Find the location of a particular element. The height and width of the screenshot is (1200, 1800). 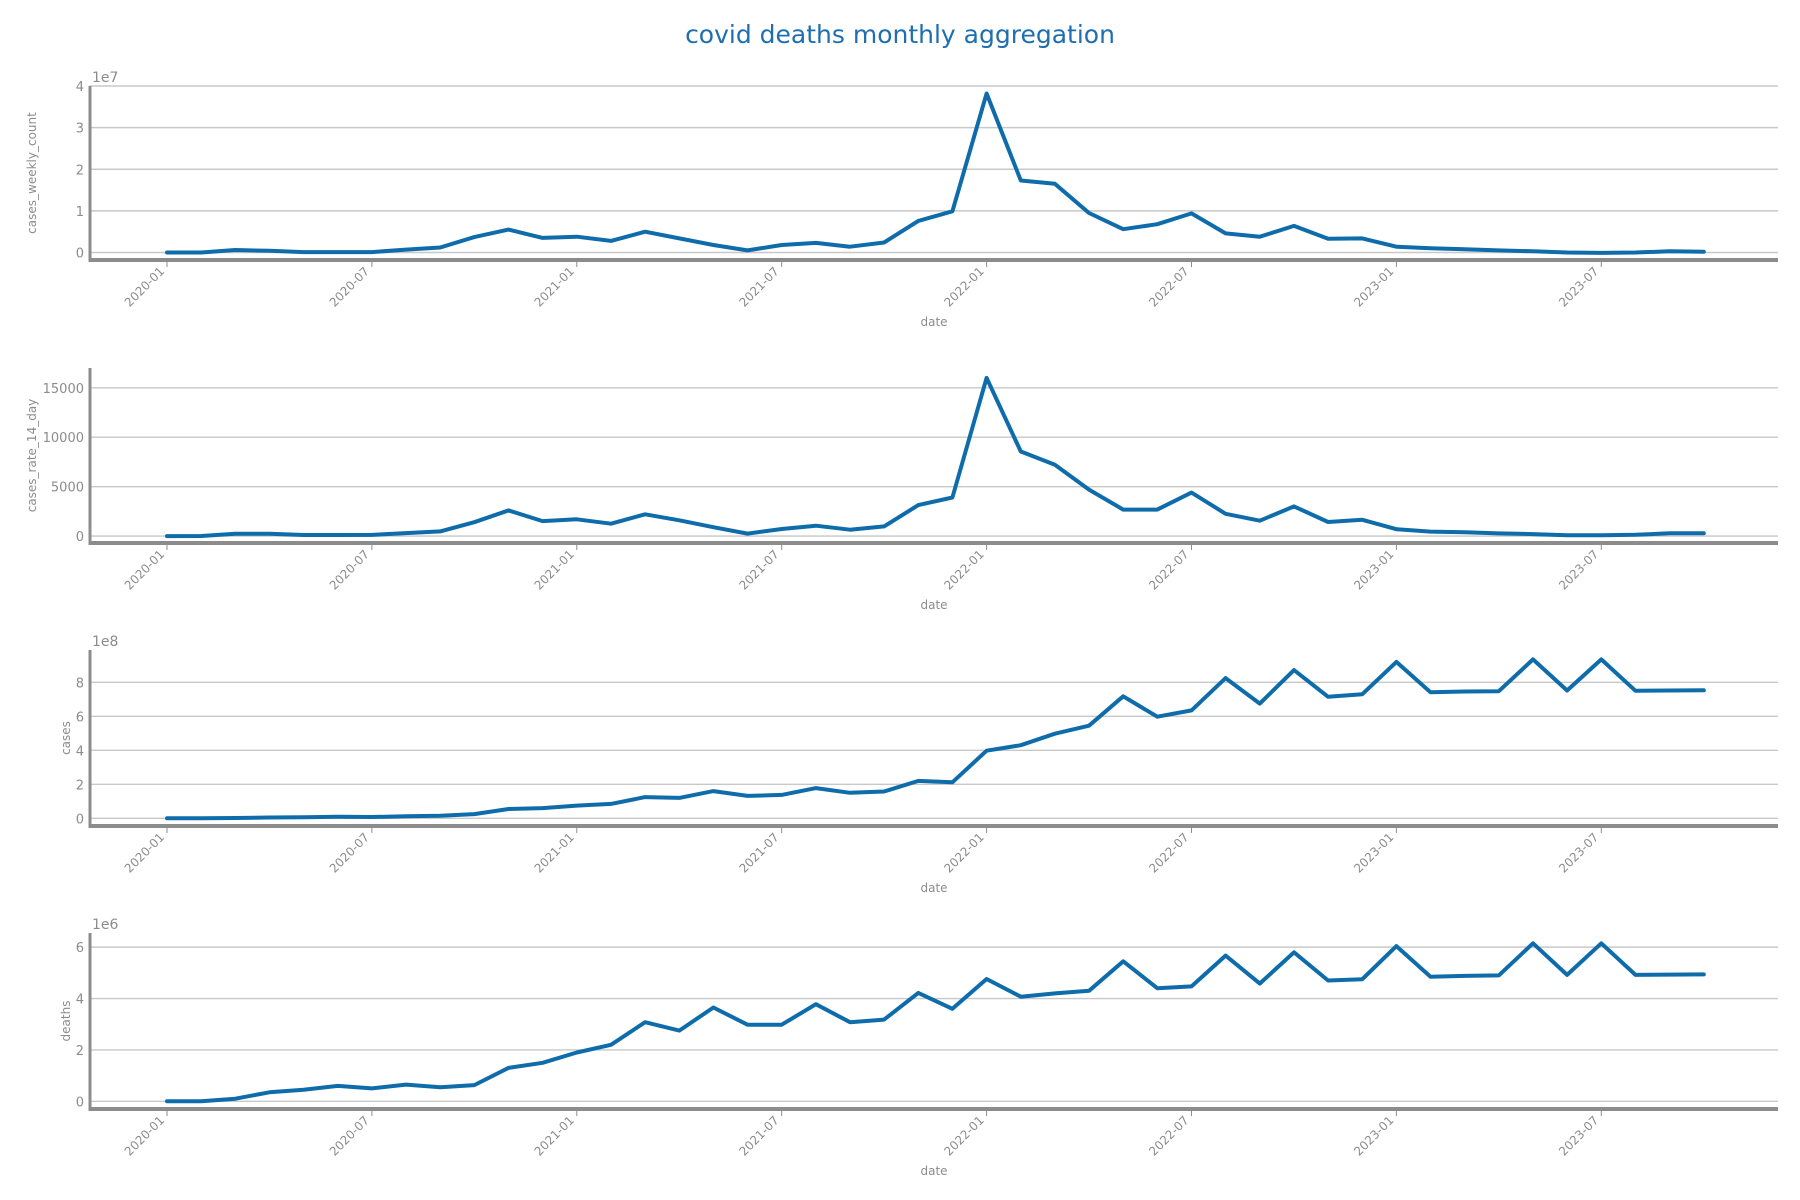

y-offset-label: 1e8 is located at coordinates (105, 642).